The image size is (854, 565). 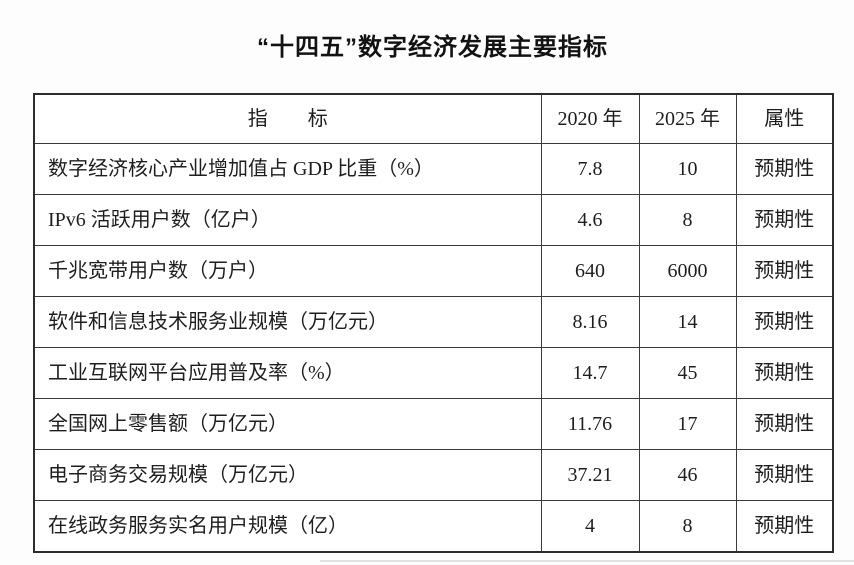 What do you see at coordinates (687, 118) in the screenshot?
I see `col-header-2025: 2025 年` at bounding box center [687, 118].